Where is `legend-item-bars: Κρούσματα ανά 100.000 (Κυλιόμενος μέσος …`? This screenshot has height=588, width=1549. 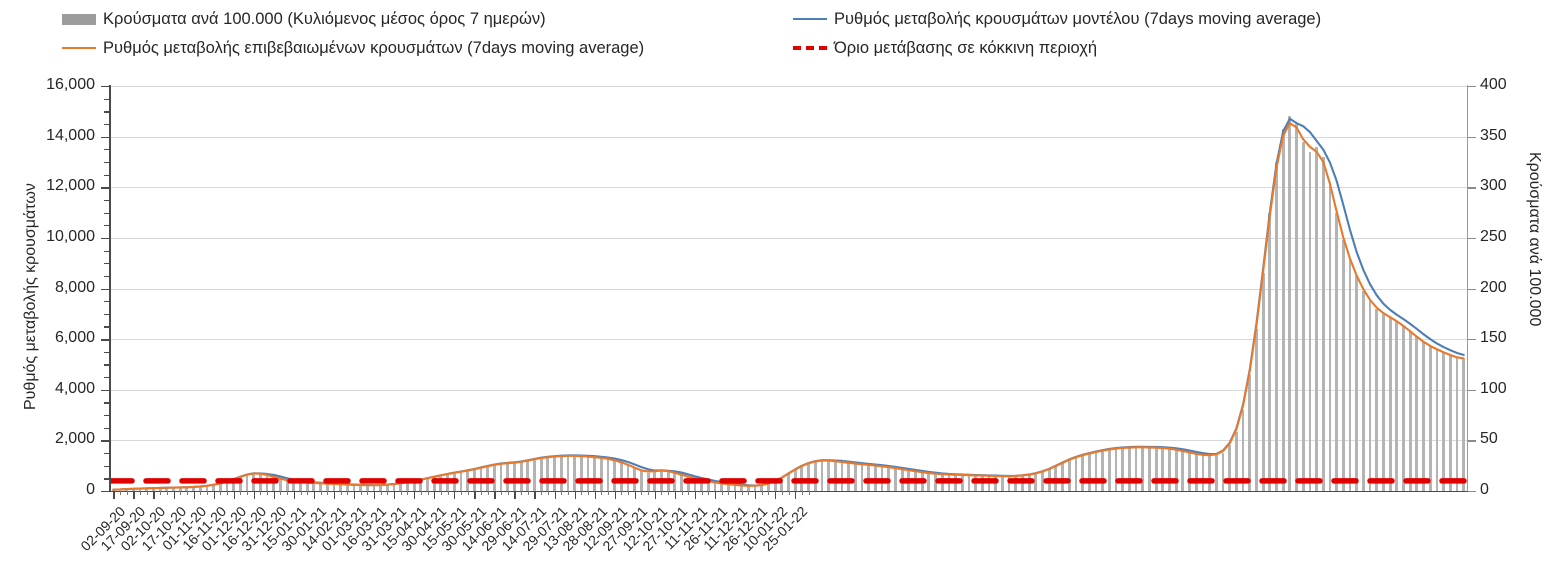
legend-item-bars: Κρούσματα ανά 100.000 (Κυλιόμενος μέσος … is located at coordinates (304, 19).